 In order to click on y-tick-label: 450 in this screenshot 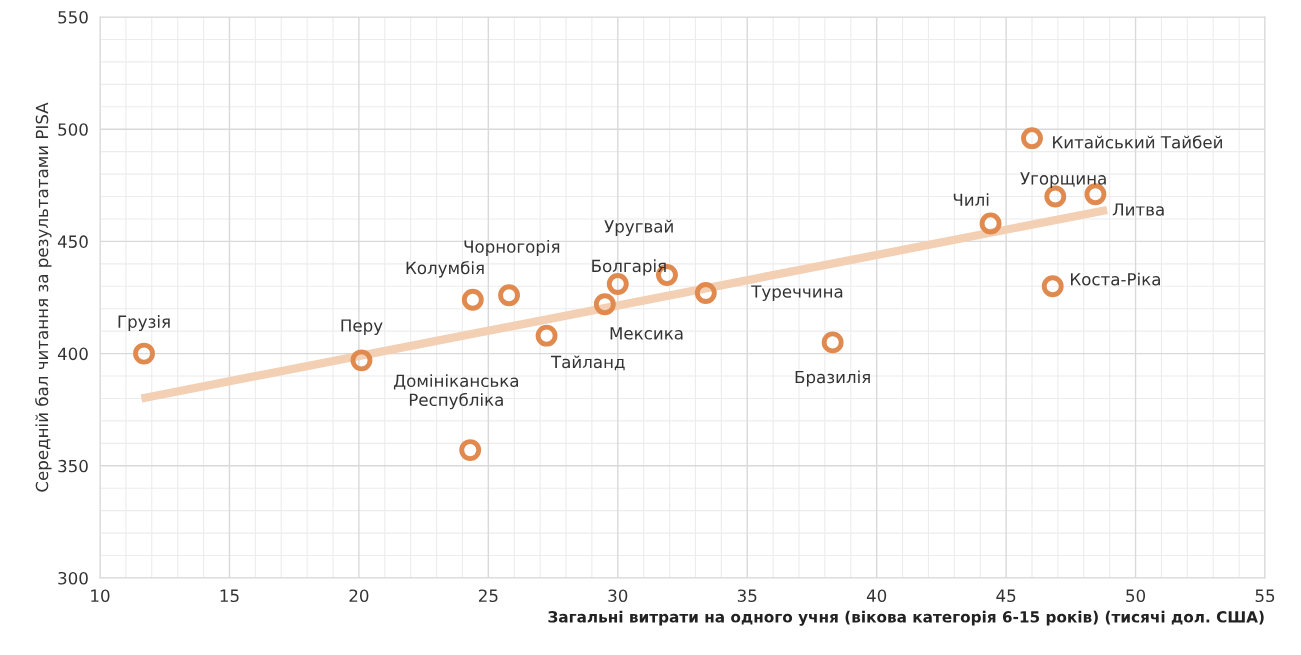, I will do `click(72, 241)`.